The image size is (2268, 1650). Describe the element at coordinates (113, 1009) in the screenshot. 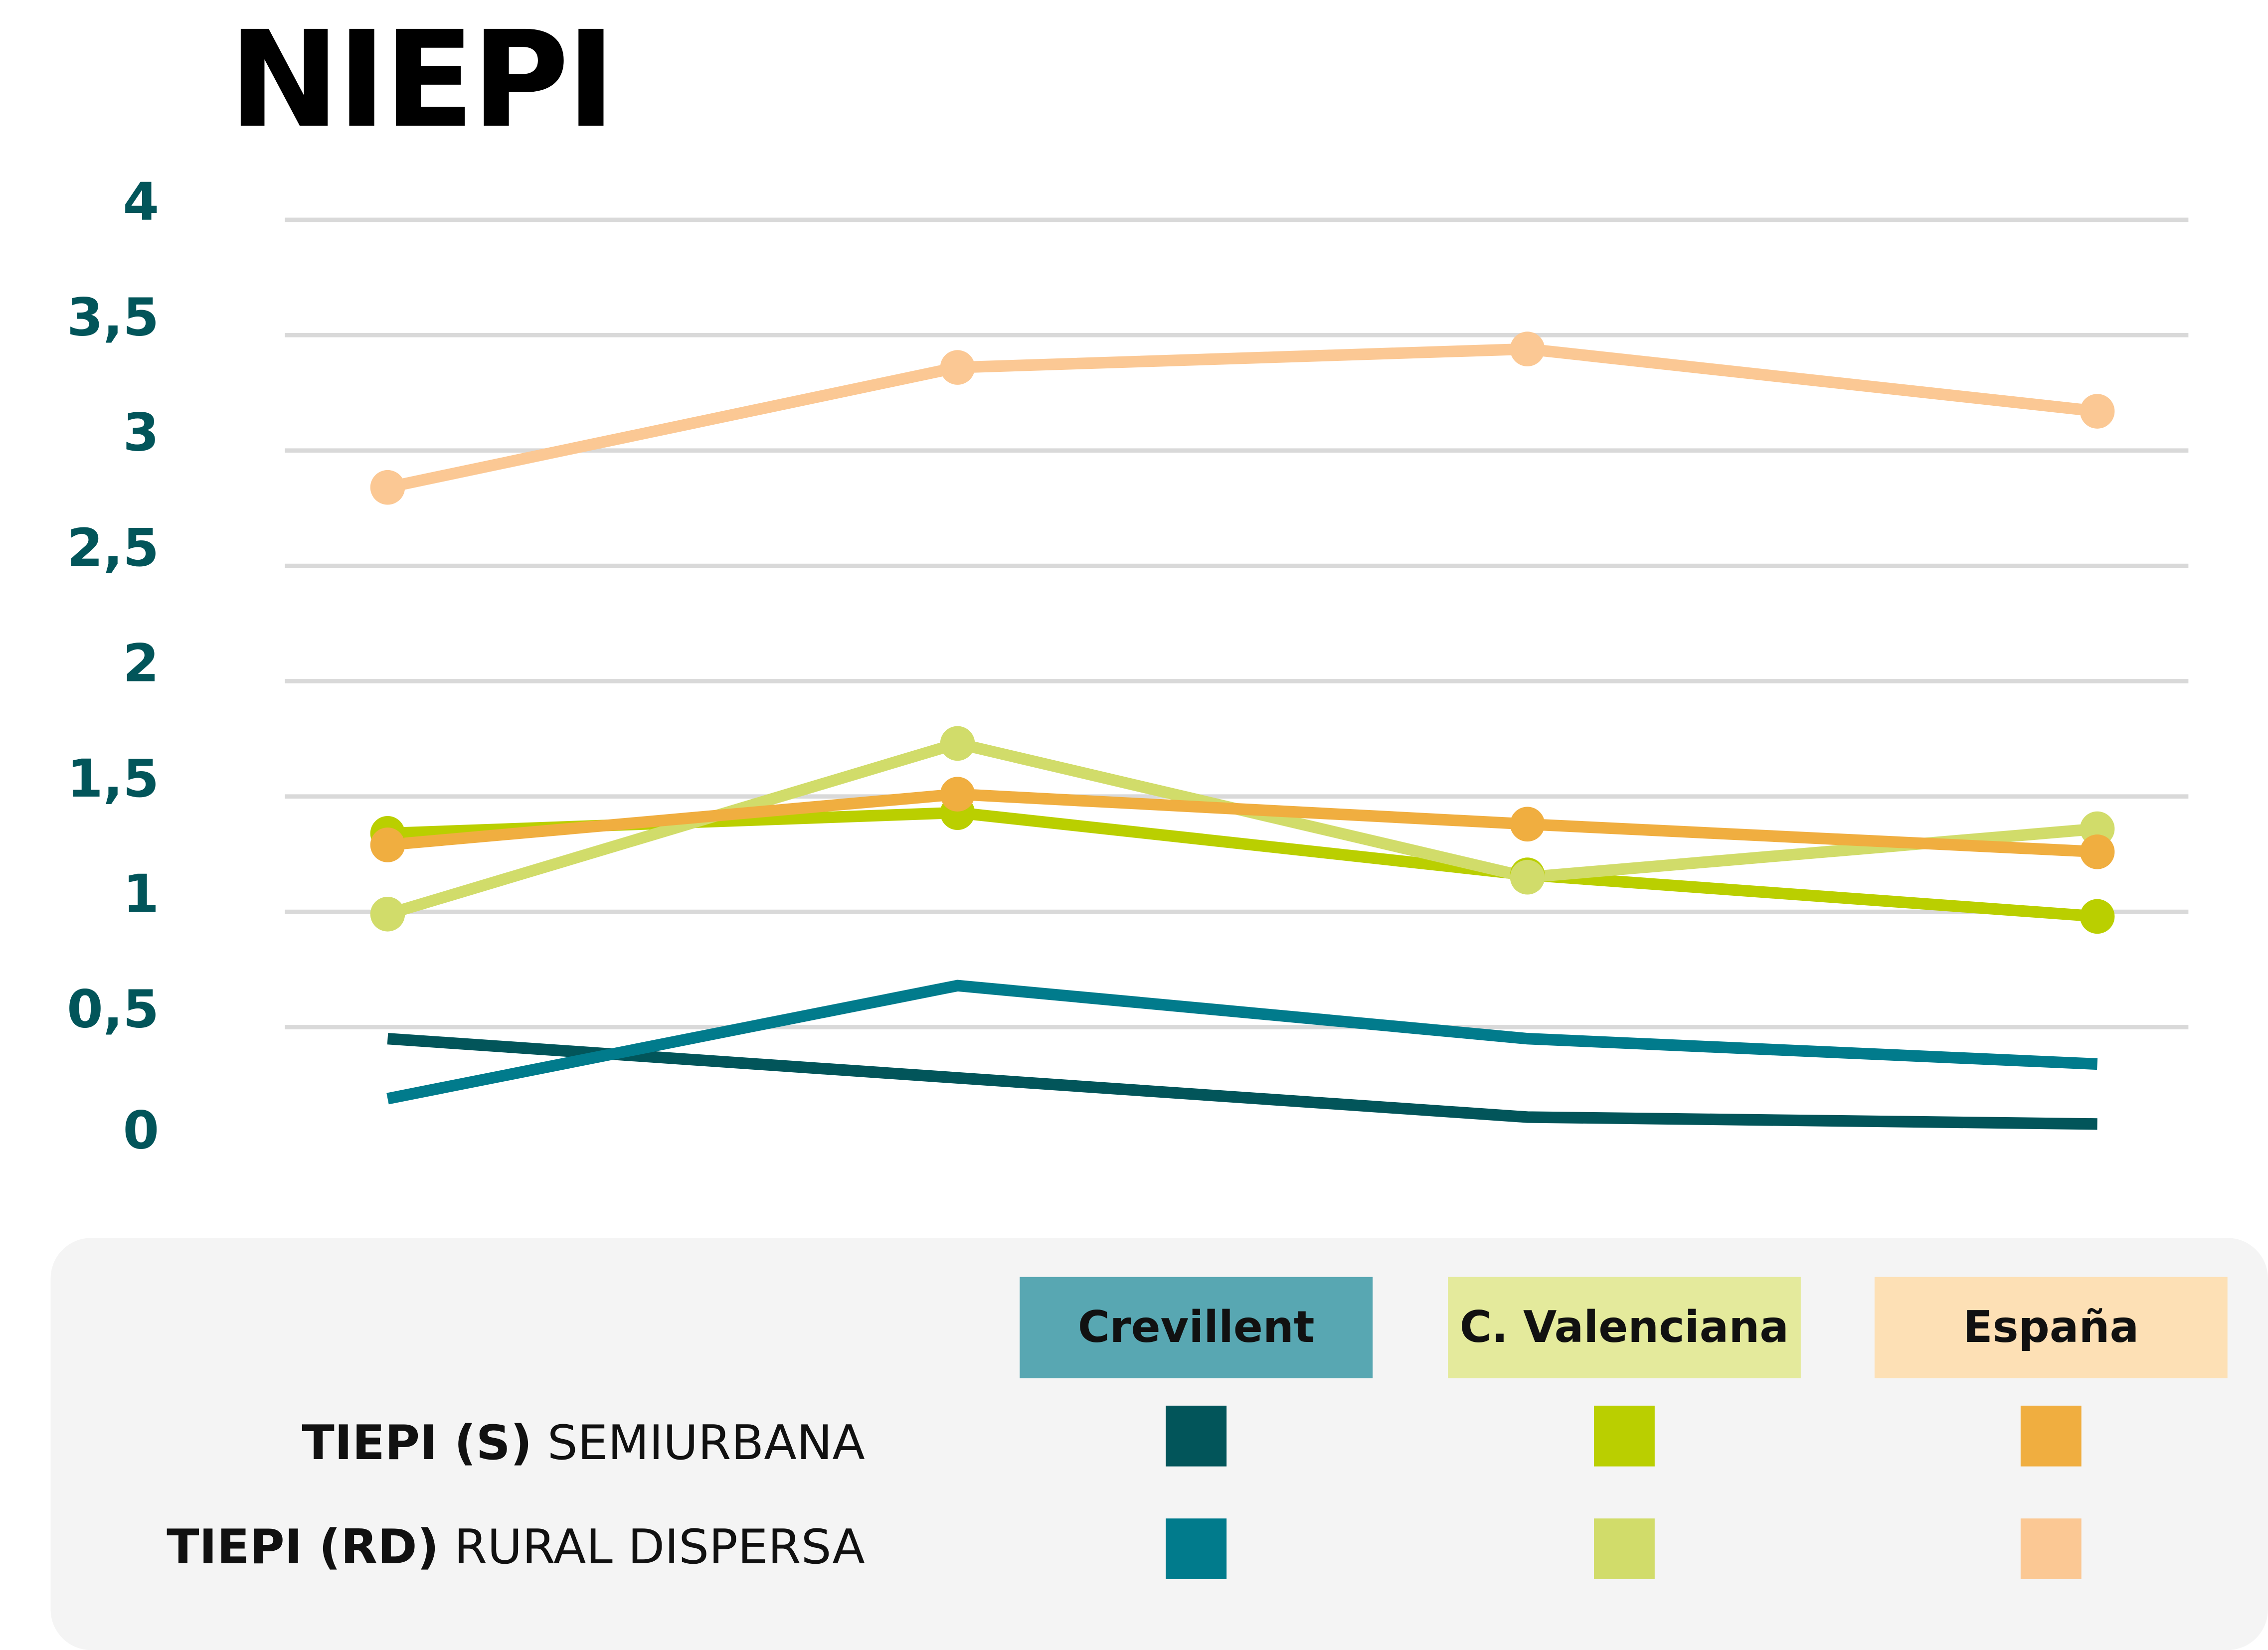

I see `y-tick-label: 0,5` at that location.